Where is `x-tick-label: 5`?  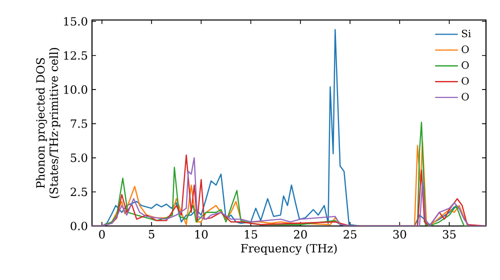 x-tick-label: 5 is located at coordinates (151, 234).